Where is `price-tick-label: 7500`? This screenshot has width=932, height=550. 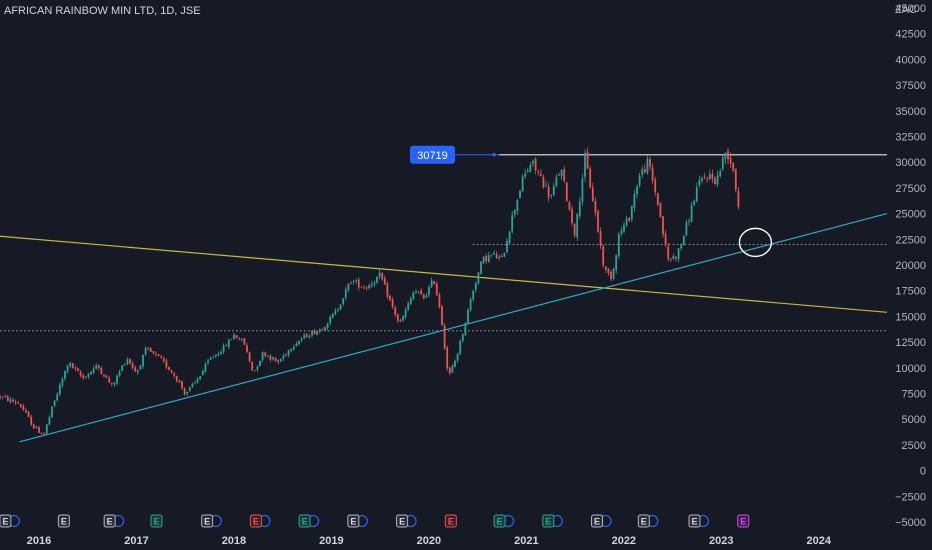 price-tick-label: 7500 is located at coordinates (914, 395).